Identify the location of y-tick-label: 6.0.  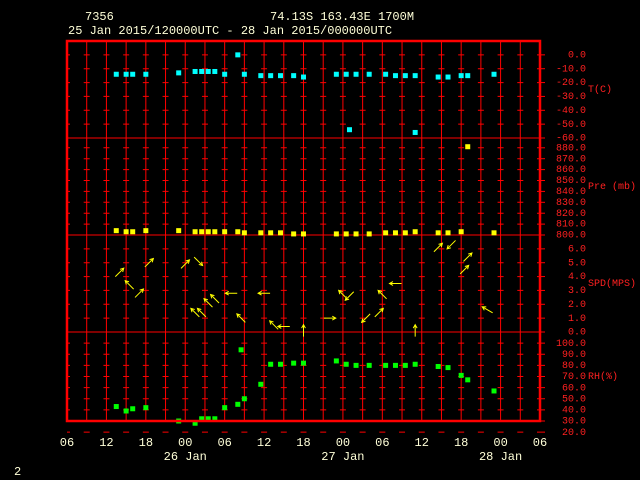
(577, 249).